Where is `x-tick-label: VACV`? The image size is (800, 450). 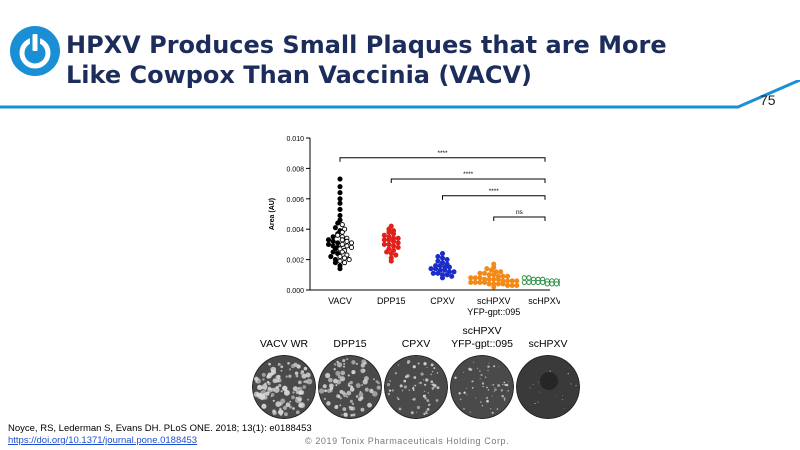
x-tick-label: VACV is located at coordinates (340, 301).